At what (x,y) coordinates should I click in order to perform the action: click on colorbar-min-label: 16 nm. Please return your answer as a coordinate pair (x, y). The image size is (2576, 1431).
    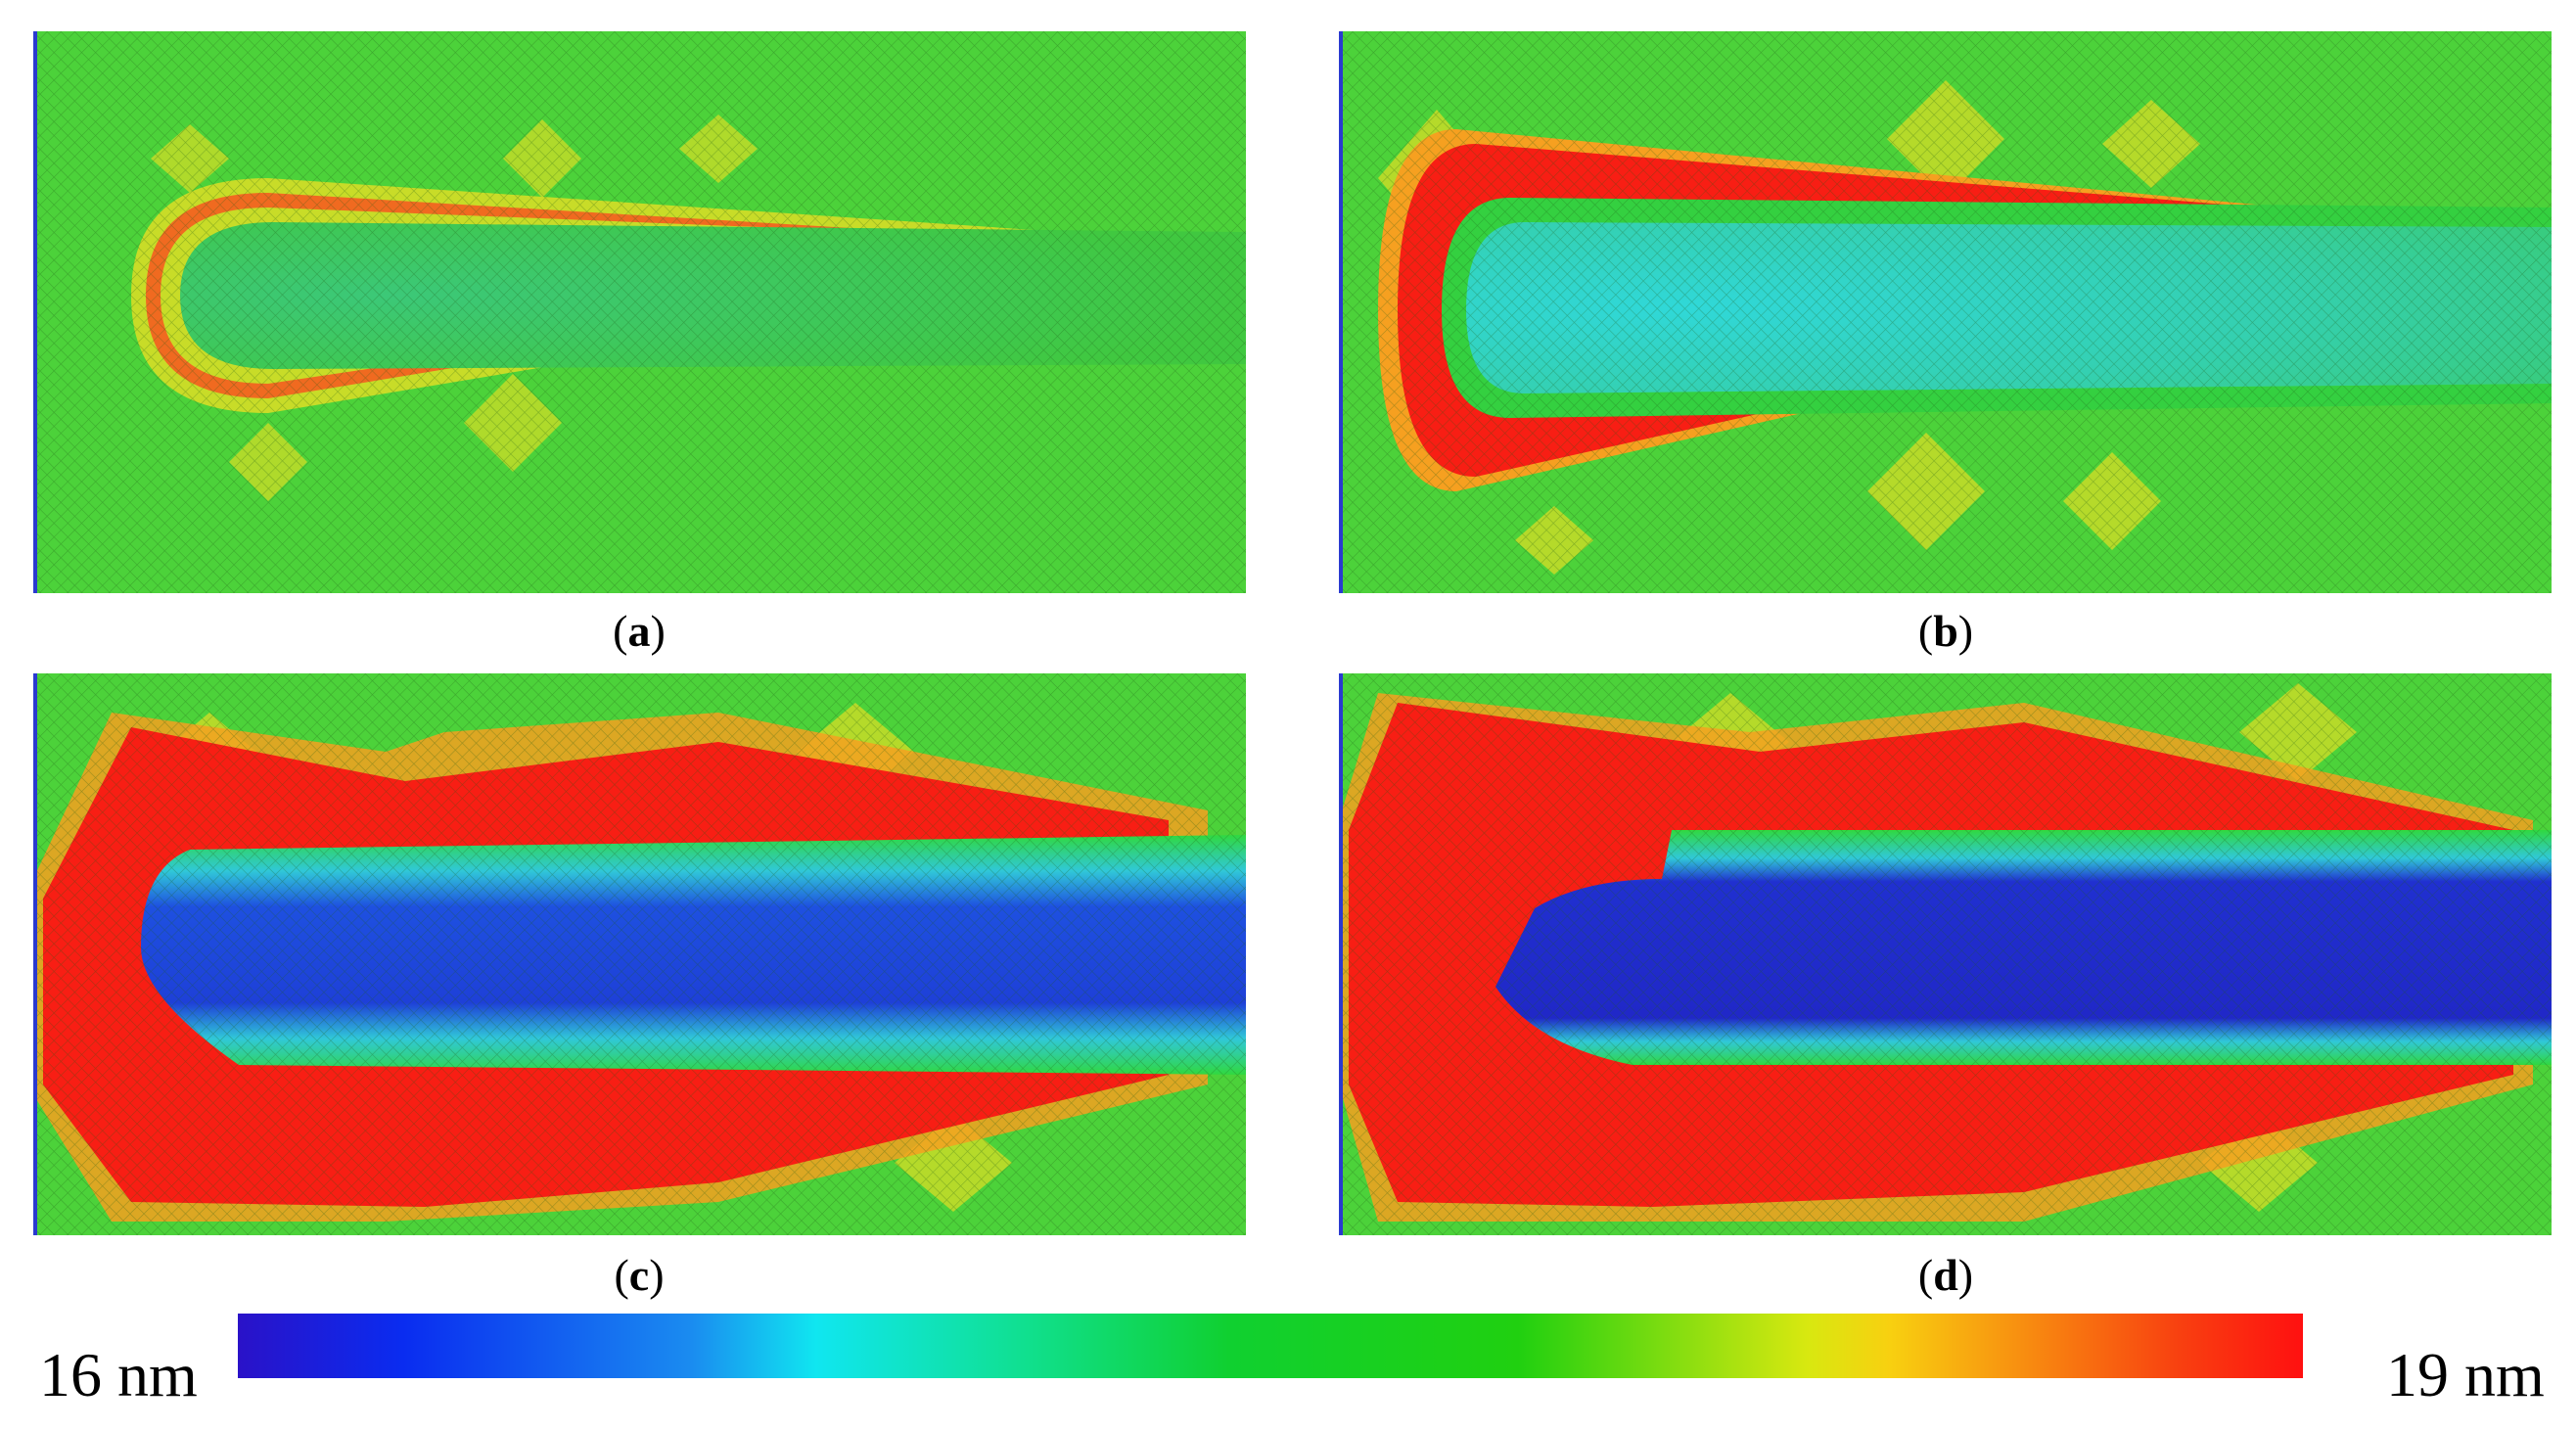
    Looking at the image, I should click on (118, 1374).